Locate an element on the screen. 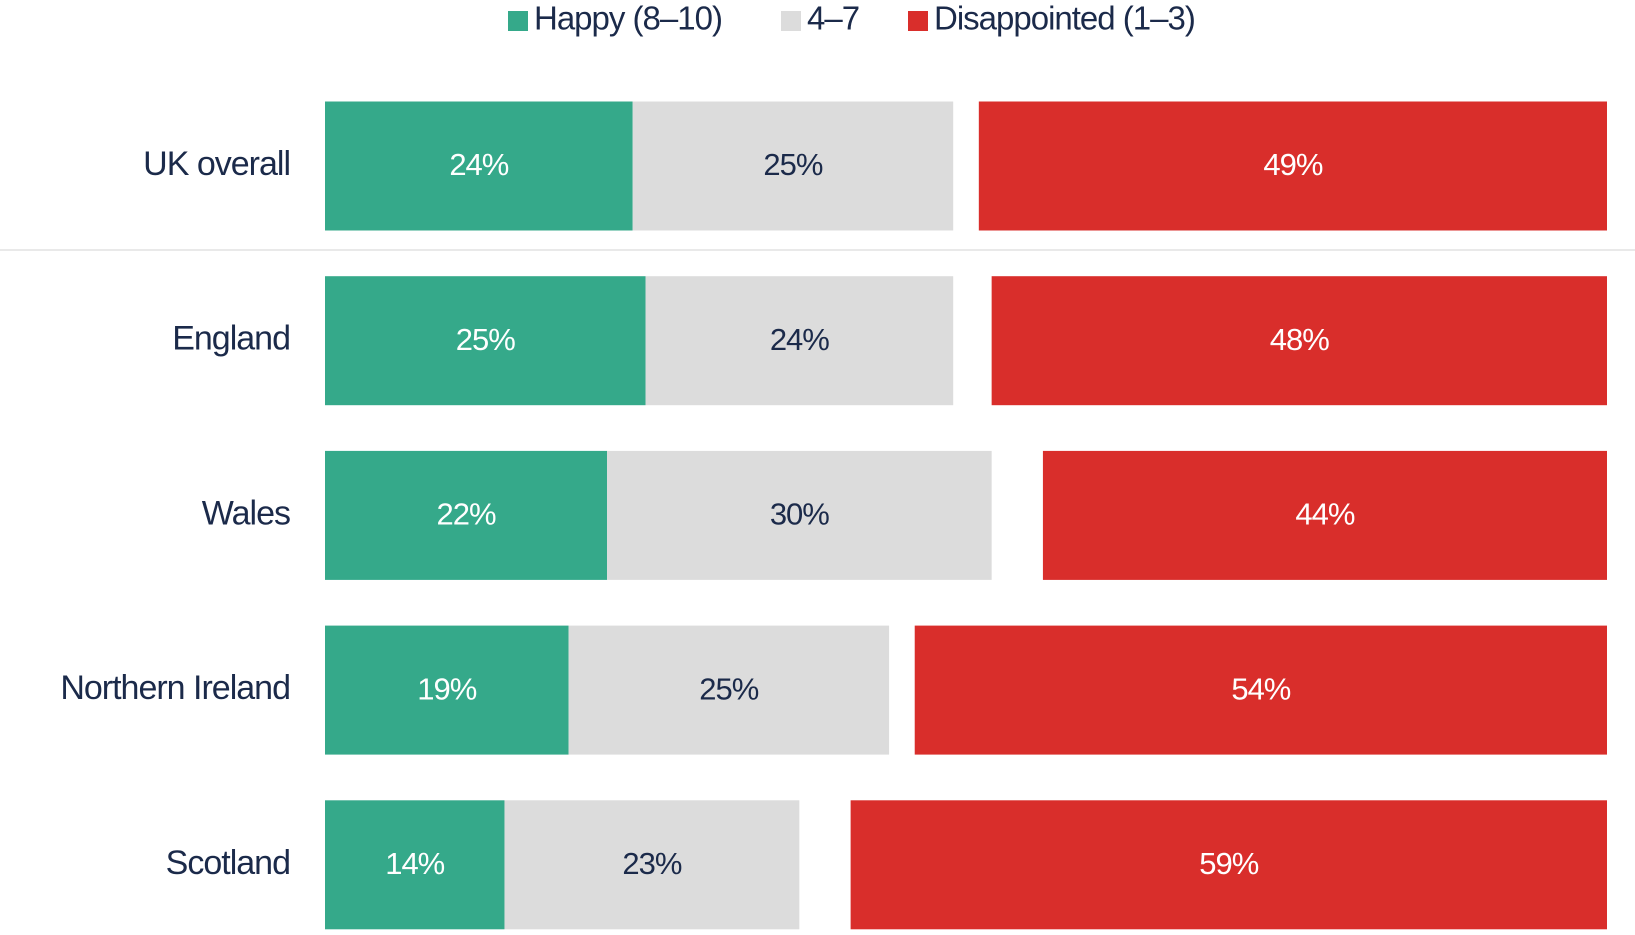  category-label: Scotland is located at coordinates (228, 863).